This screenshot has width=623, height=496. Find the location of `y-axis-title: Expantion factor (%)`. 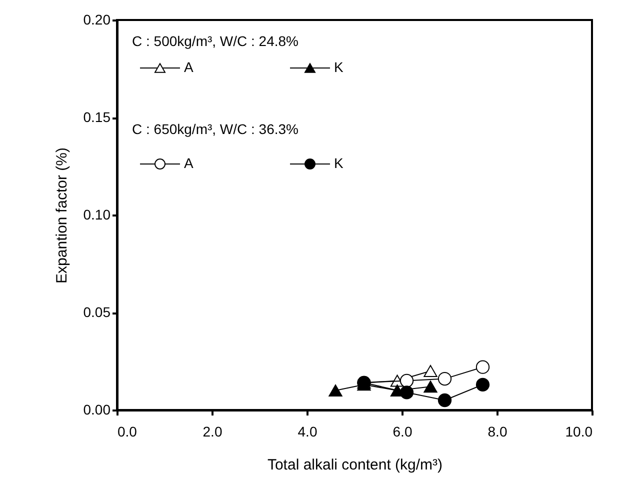

y-axis-title: Expantion factor (%) is located at coordinates (61, 216).